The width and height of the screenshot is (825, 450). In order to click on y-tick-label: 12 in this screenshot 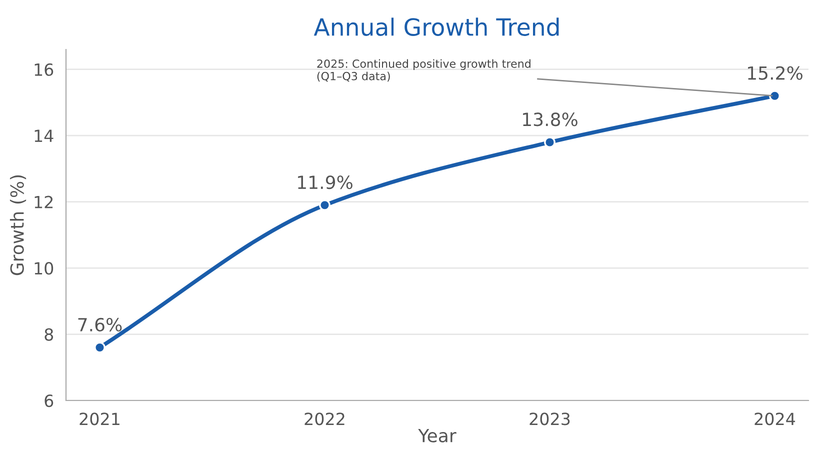, I will do `click(43, 202)`.